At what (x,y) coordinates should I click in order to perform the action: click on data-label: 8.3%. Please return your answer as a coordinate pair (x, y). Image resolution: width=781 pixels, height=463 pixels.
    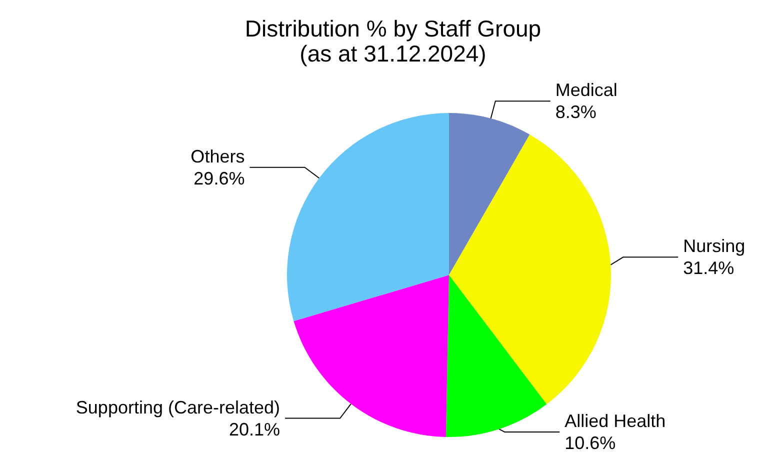
    Looking at the image, I should click on (575, 112).